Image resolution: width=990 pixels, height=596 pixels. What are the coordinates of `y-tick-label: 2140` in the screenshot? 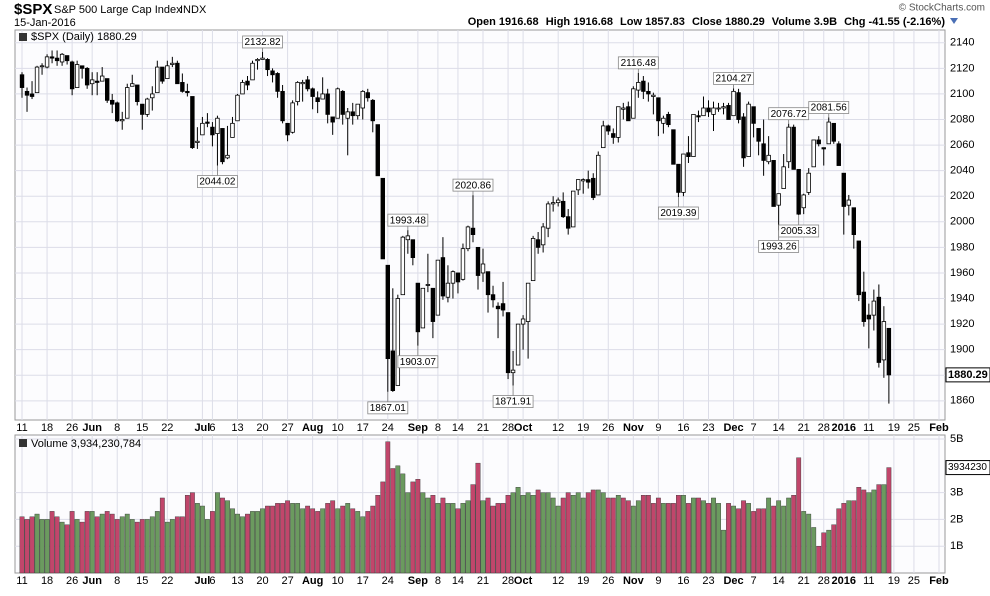 It's located at (962, 43).